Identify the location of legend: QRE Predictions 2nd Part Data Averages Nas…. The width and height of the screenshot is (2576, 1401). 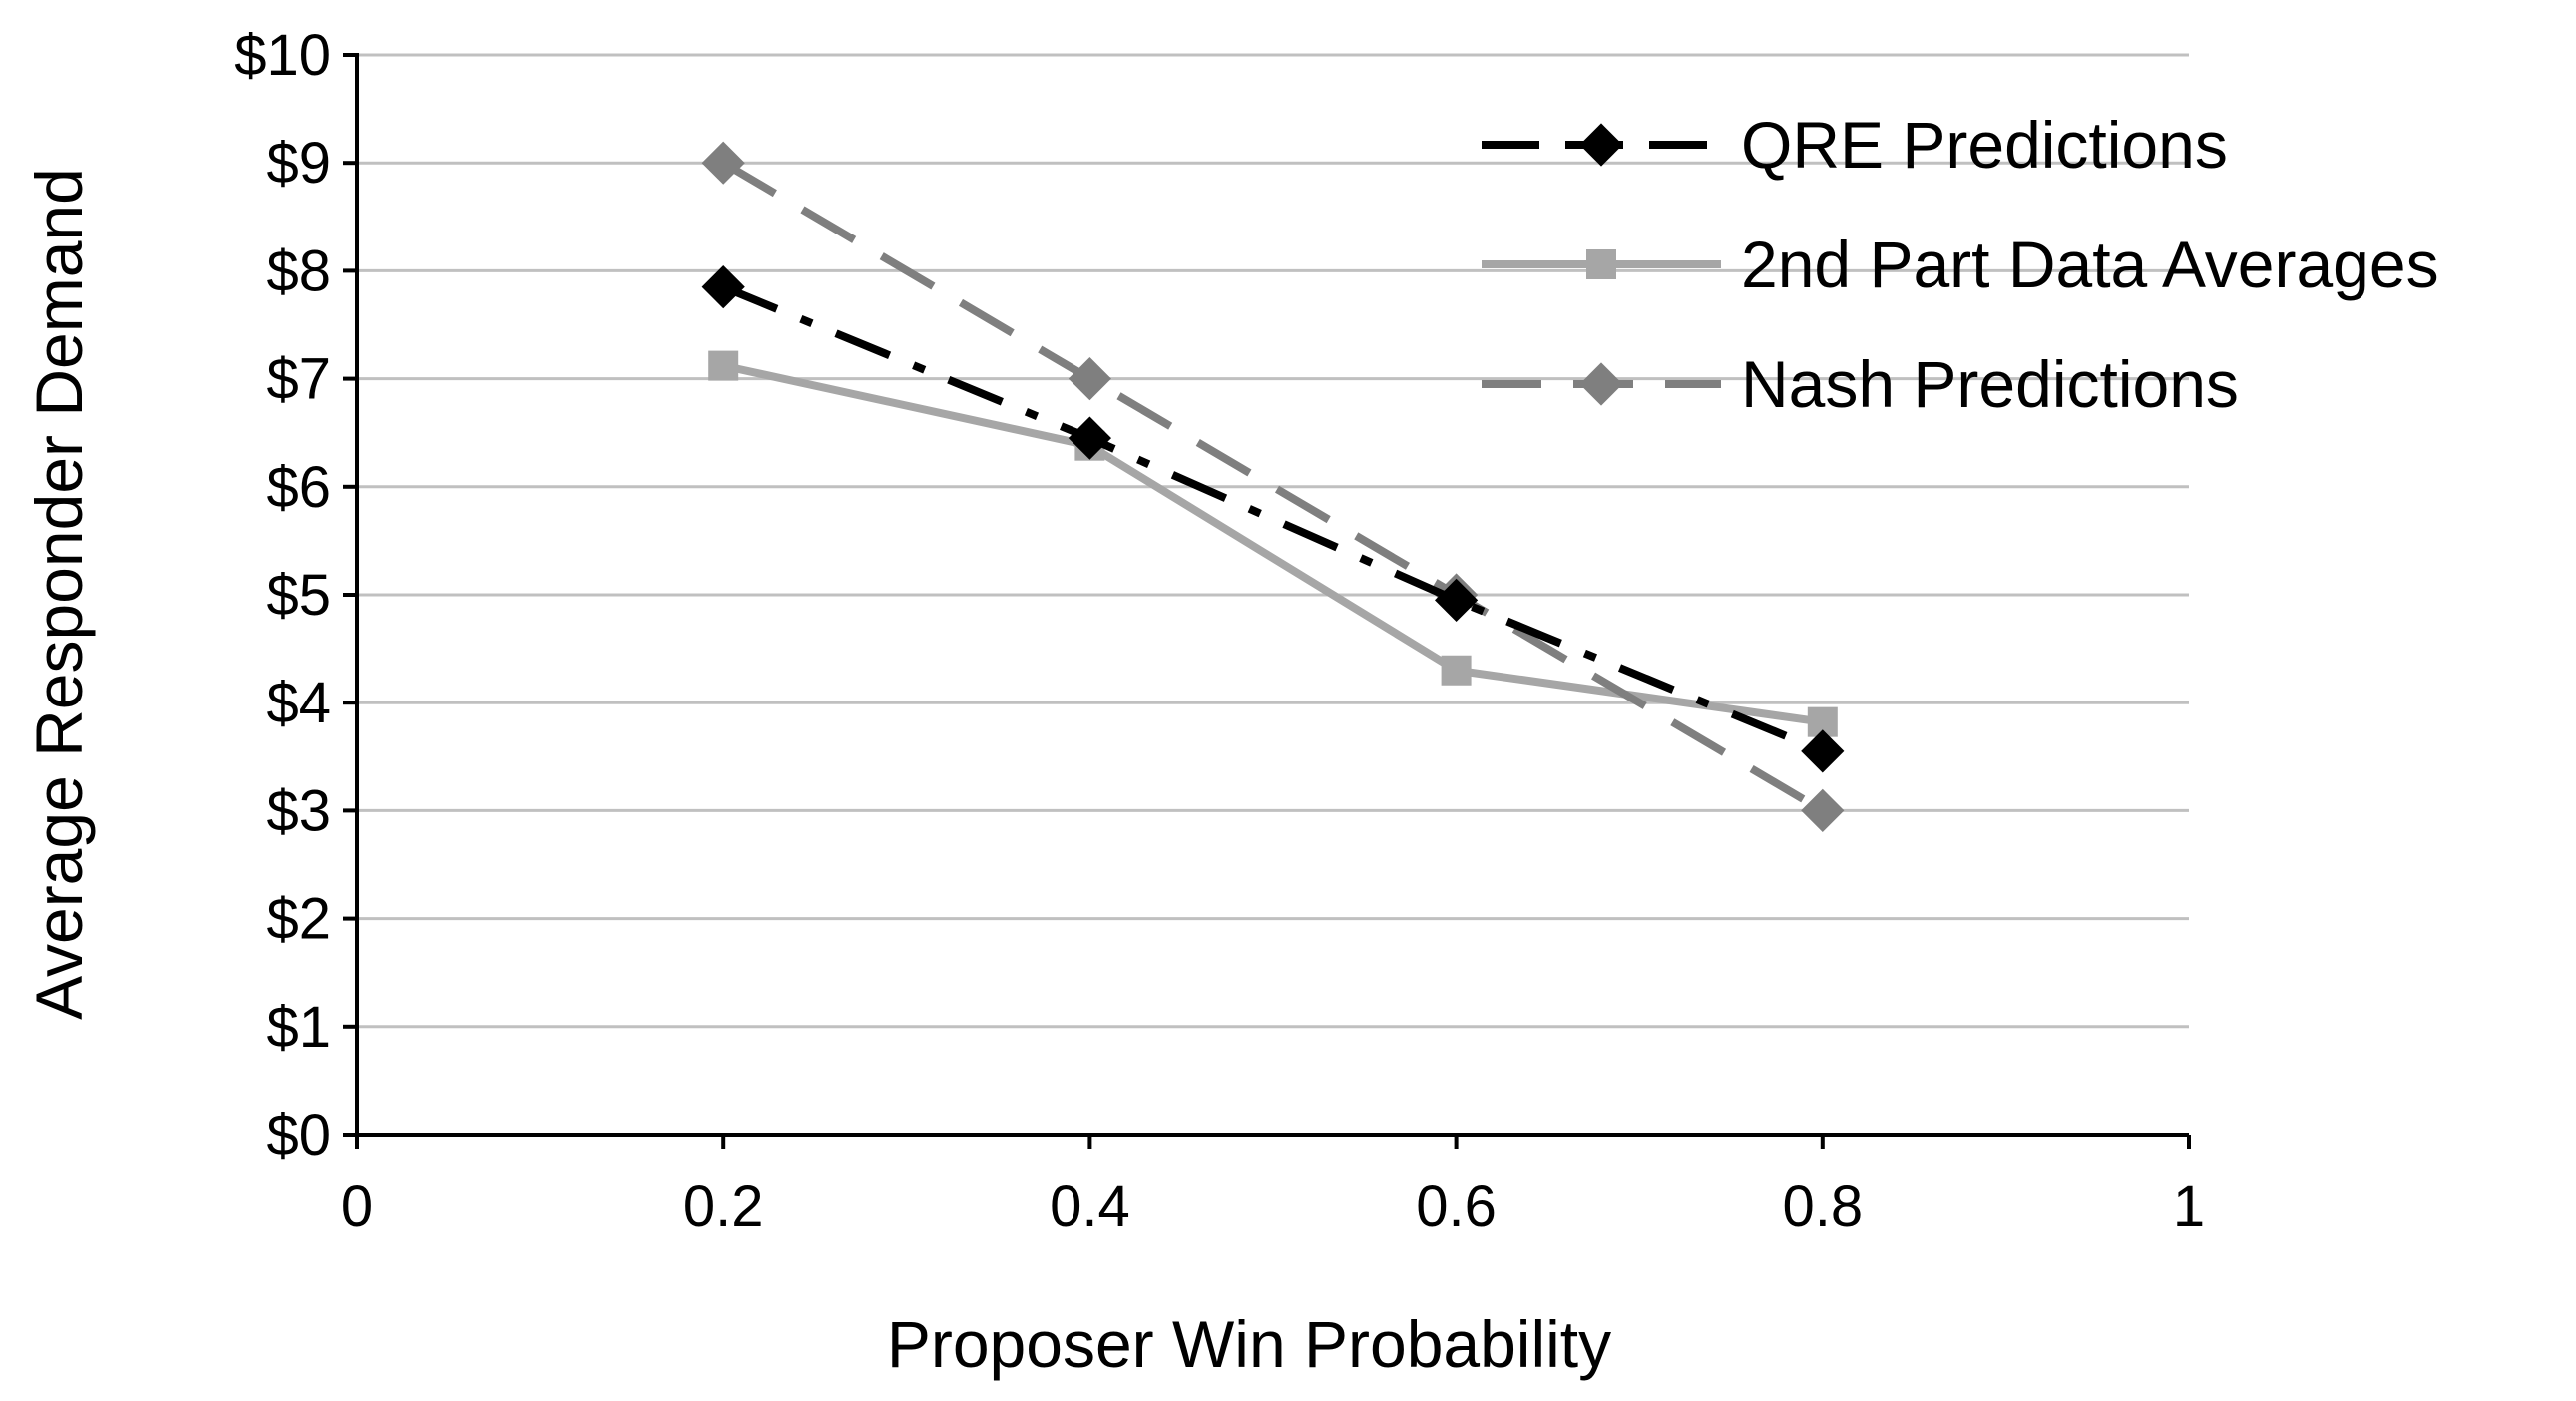
(1960, 264).